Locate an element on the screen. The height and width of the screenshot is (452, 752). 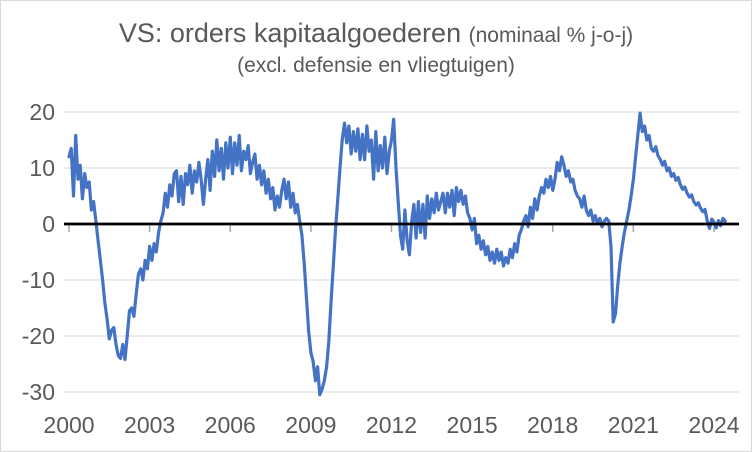
y-axis-label: -20 is located at coordinates (38, 336).